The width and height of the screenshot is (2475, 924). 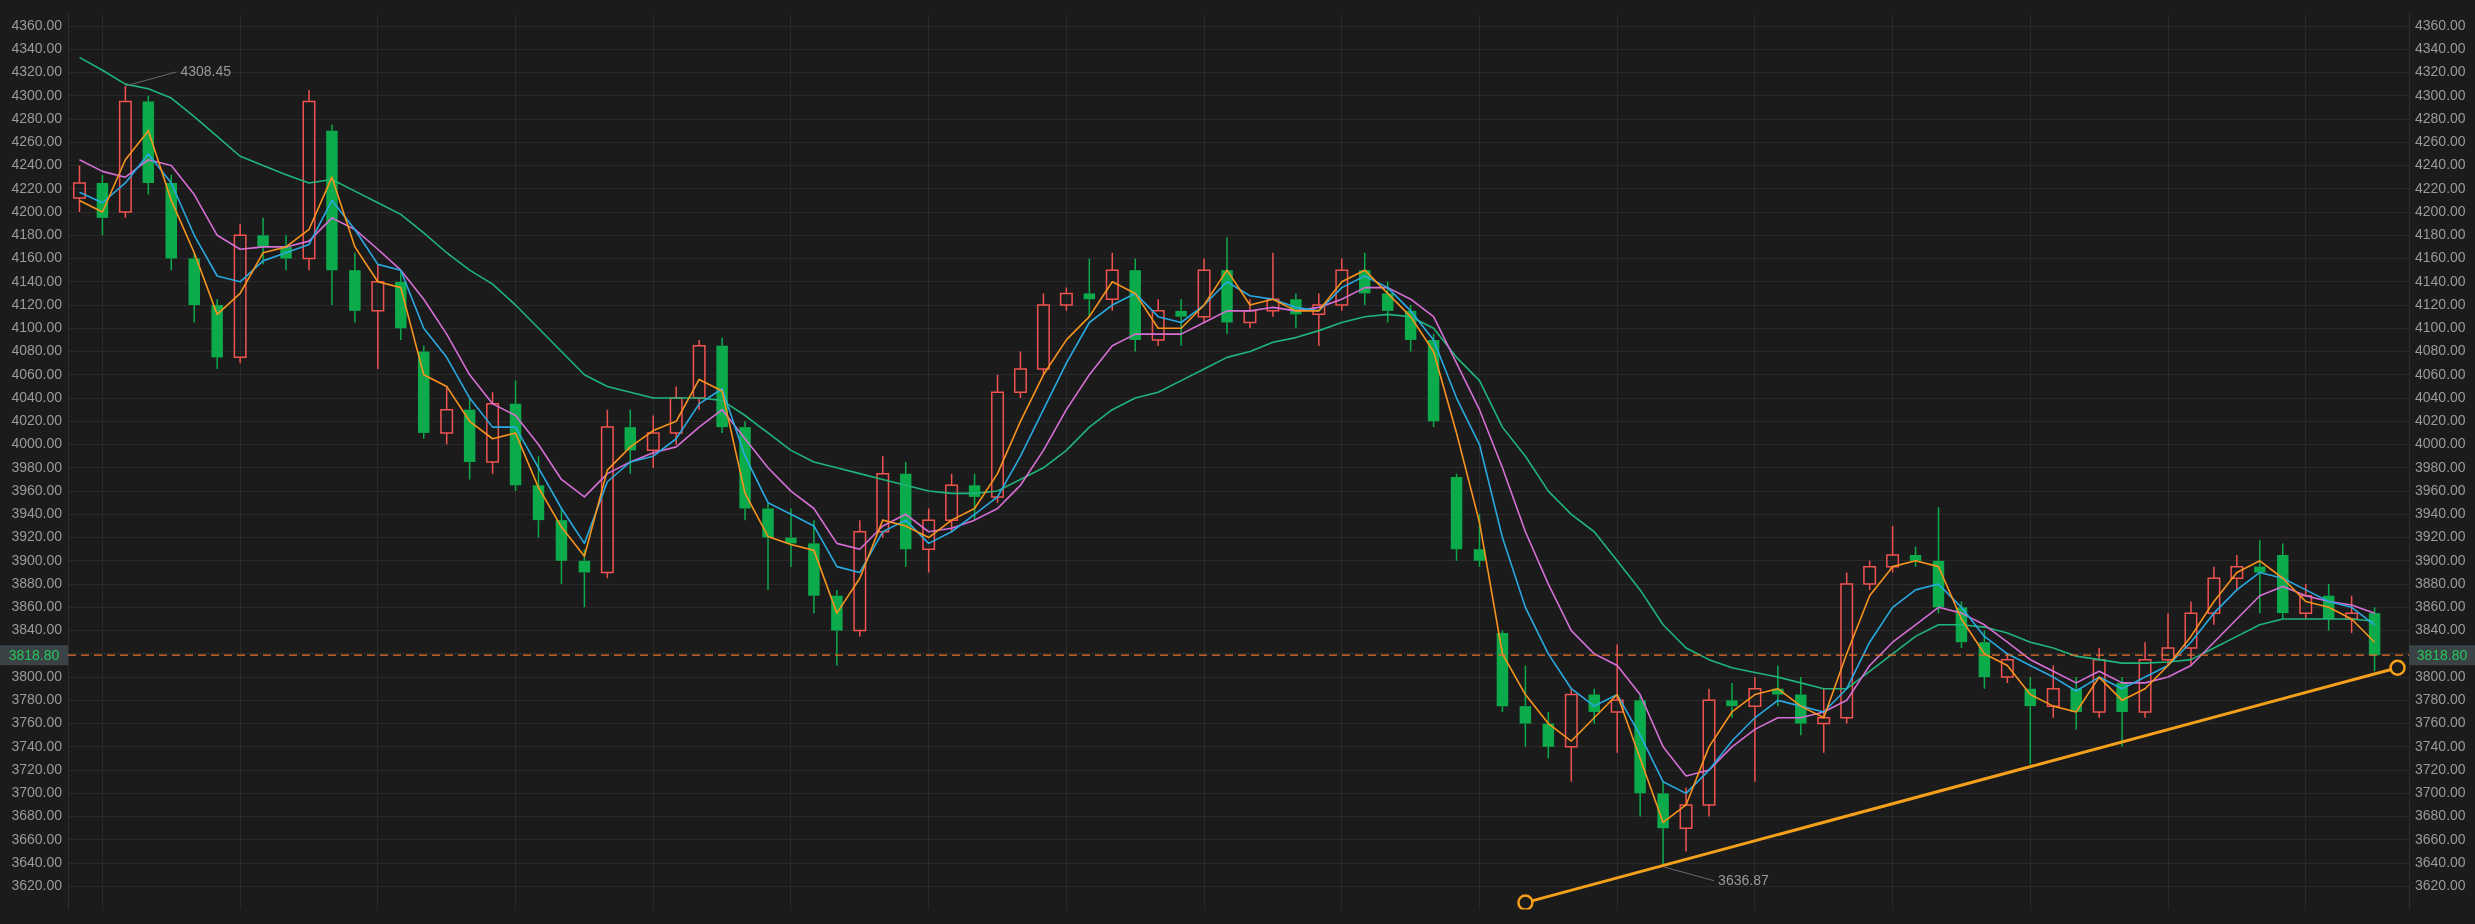 I want to click on y-tick-label: 4000.00, so click(x=37, y=443).